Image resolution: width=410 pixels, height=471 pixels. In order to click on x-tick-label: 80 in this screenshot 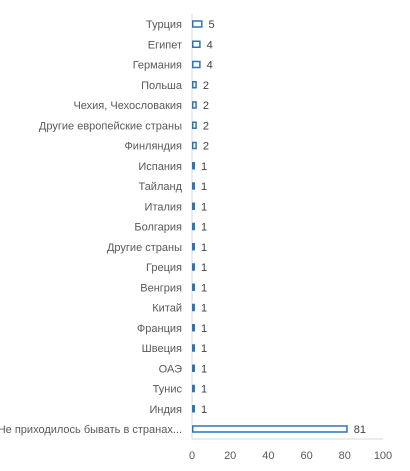, I will do `click(345, 456)`.